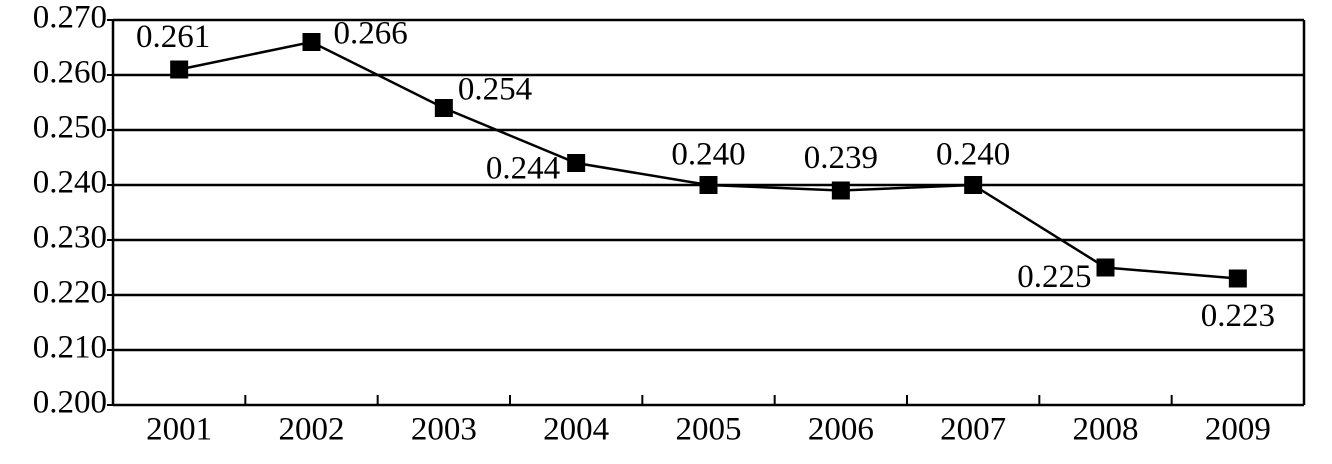 This screenshot has height=464, width=1332. I want to click on x-tick-label: 2008, so click(1106, 430).